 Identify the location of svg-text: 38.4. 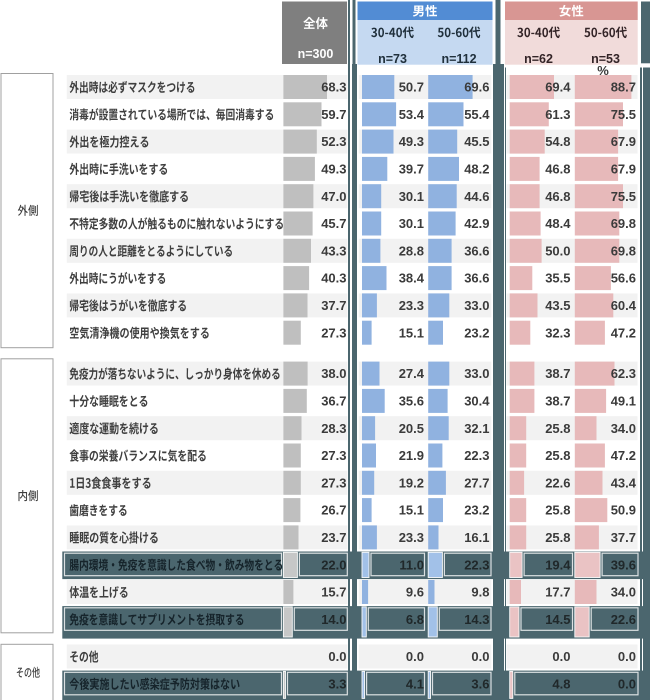
(412, 278).